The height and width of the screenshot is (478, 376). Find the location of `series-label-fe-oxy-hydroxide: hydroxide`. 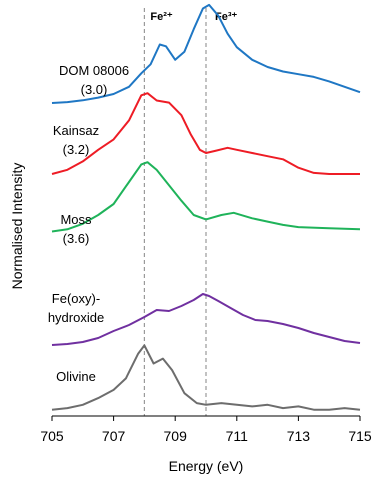

series-label-fe-oxy-hydroxide: hydroxide is located at coordinates (76, 317).